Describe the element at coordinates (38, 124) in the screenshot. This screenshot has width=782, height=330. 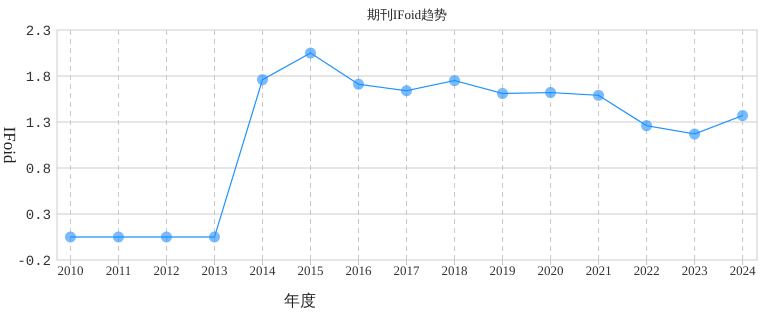
I see `y-tick-label: 1.3` at that location.